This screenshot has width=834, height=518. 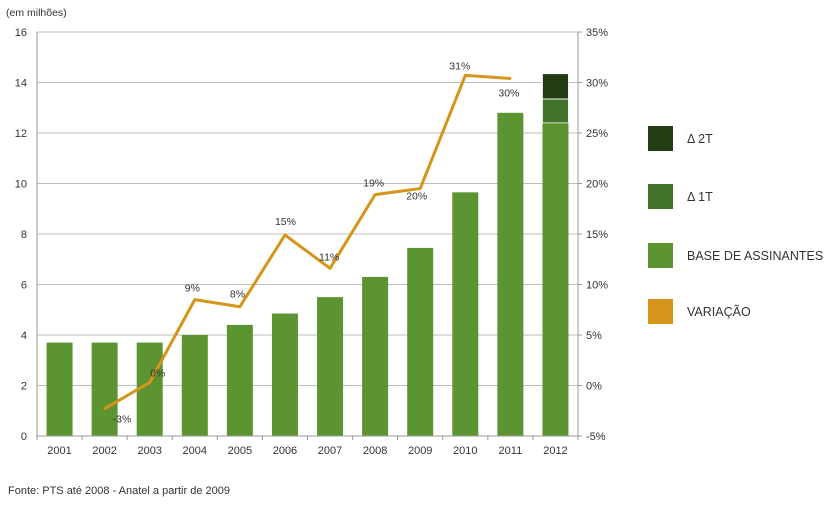 I want to click on legend-item-delta-1t: Δ 1T, so click(x=680, y=196).